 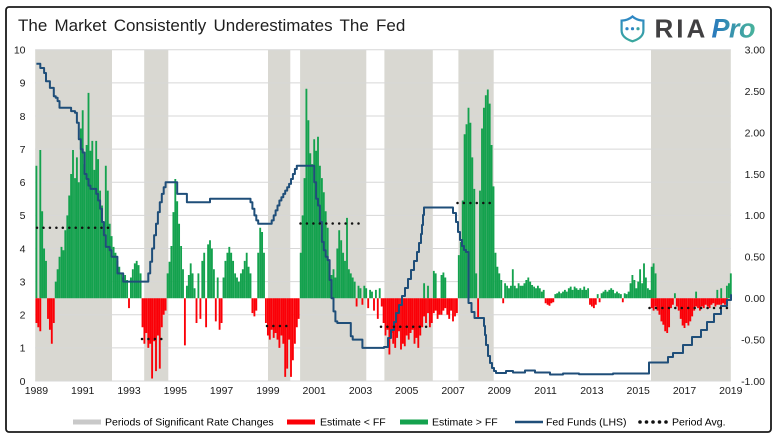 What do you see at coordinates (23, 150) in the screenshot?
I see `svg-text: 7` at bounding box center [23, 150].